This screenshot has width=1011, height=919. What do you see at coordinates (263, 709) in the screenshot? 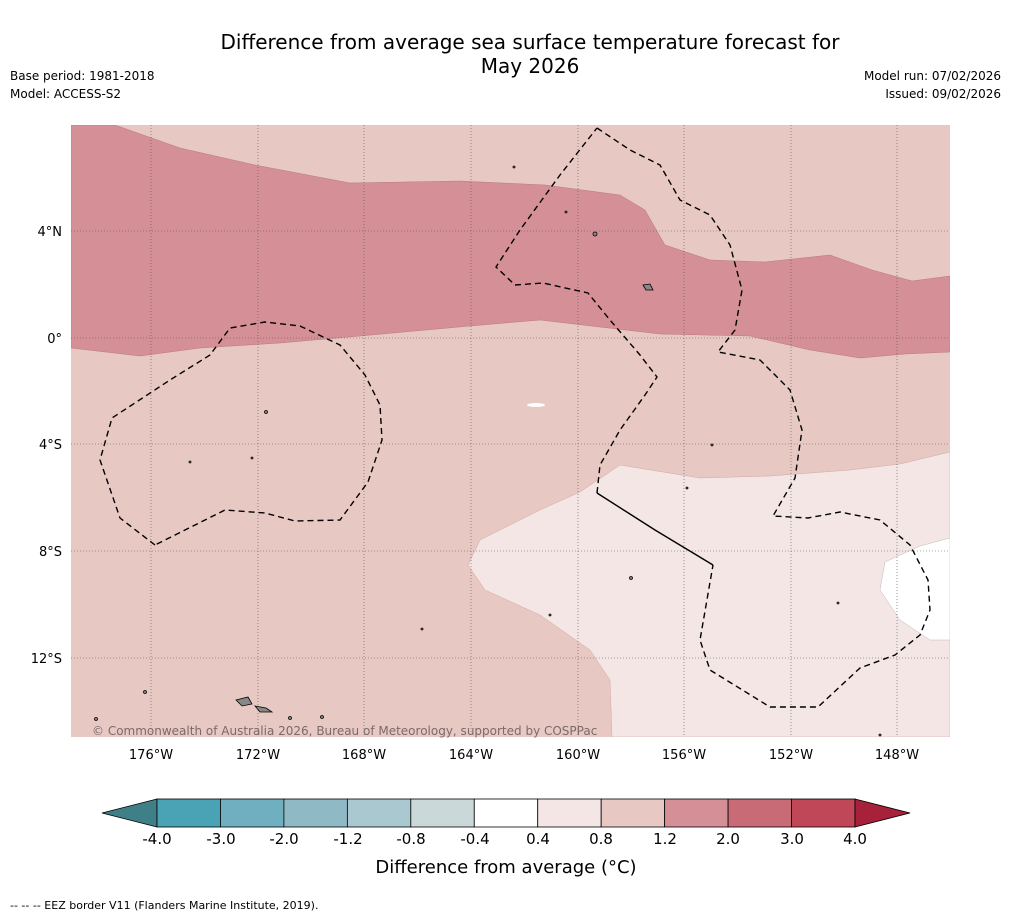
I see `island-upolu` at bounding box center [263, 709].